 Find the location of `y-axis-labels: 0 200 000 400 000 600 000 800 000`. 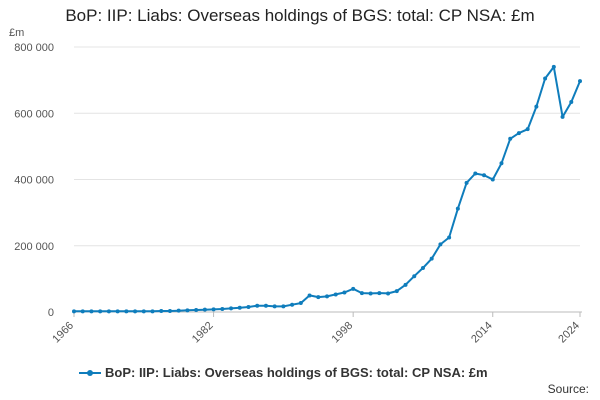

y-axis-labels: 0 200 000 400 000 600 000 800 000 is located at coordinates (34, 180).